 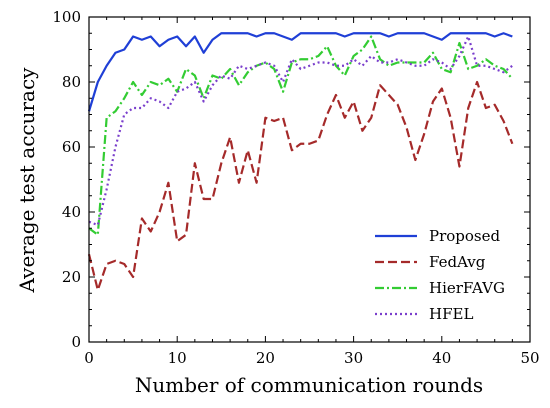 What do you see at coordinates (89, 358) in the screenshot?
I see `x-tick-label: 0` at bounding box center [89, 358].